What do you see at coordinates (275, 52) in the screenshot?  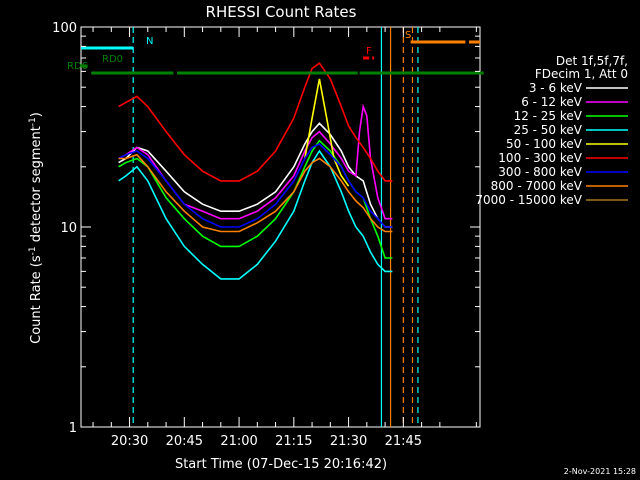 I see `attenuator-bars: N RD0 RD6 F S` at bounding box center [275, 52].